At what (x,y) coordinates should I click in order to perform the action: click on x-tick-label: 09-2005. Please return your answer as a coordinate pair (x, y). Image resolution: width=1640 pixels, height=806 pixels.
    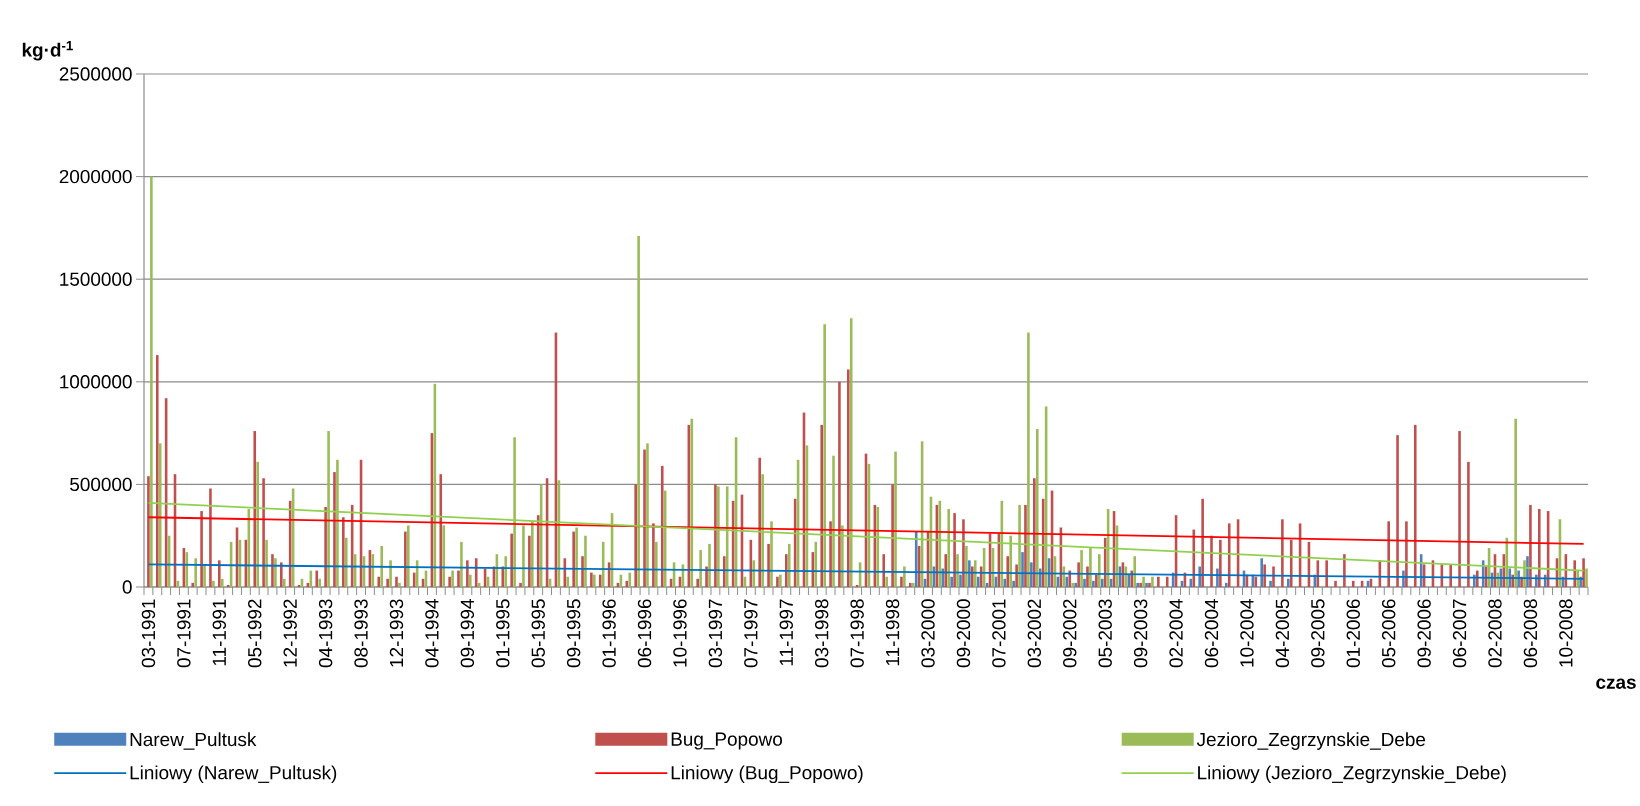
    Looking at the image, I should click on (1318, 633).